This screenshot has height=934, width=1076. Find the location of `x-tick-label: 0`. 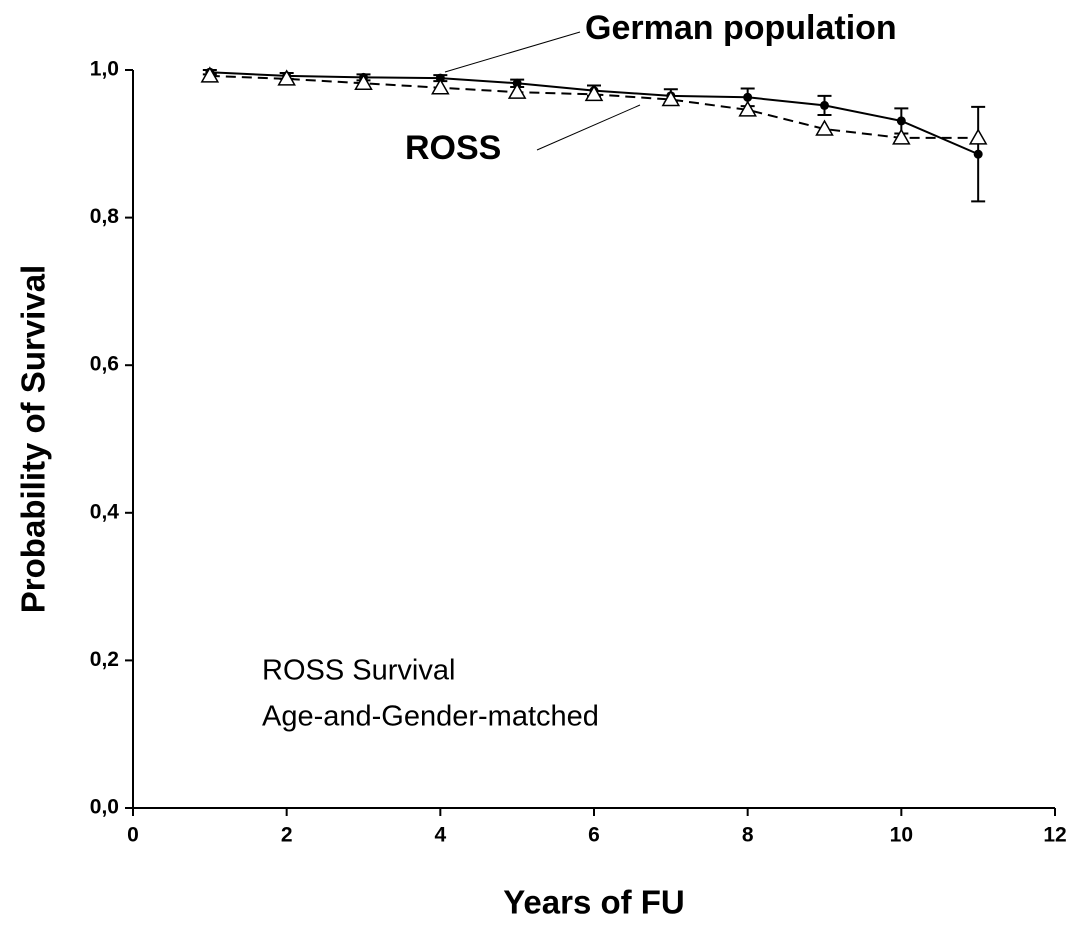

x-tick-label: 0 is located at coordinates (133, 835).